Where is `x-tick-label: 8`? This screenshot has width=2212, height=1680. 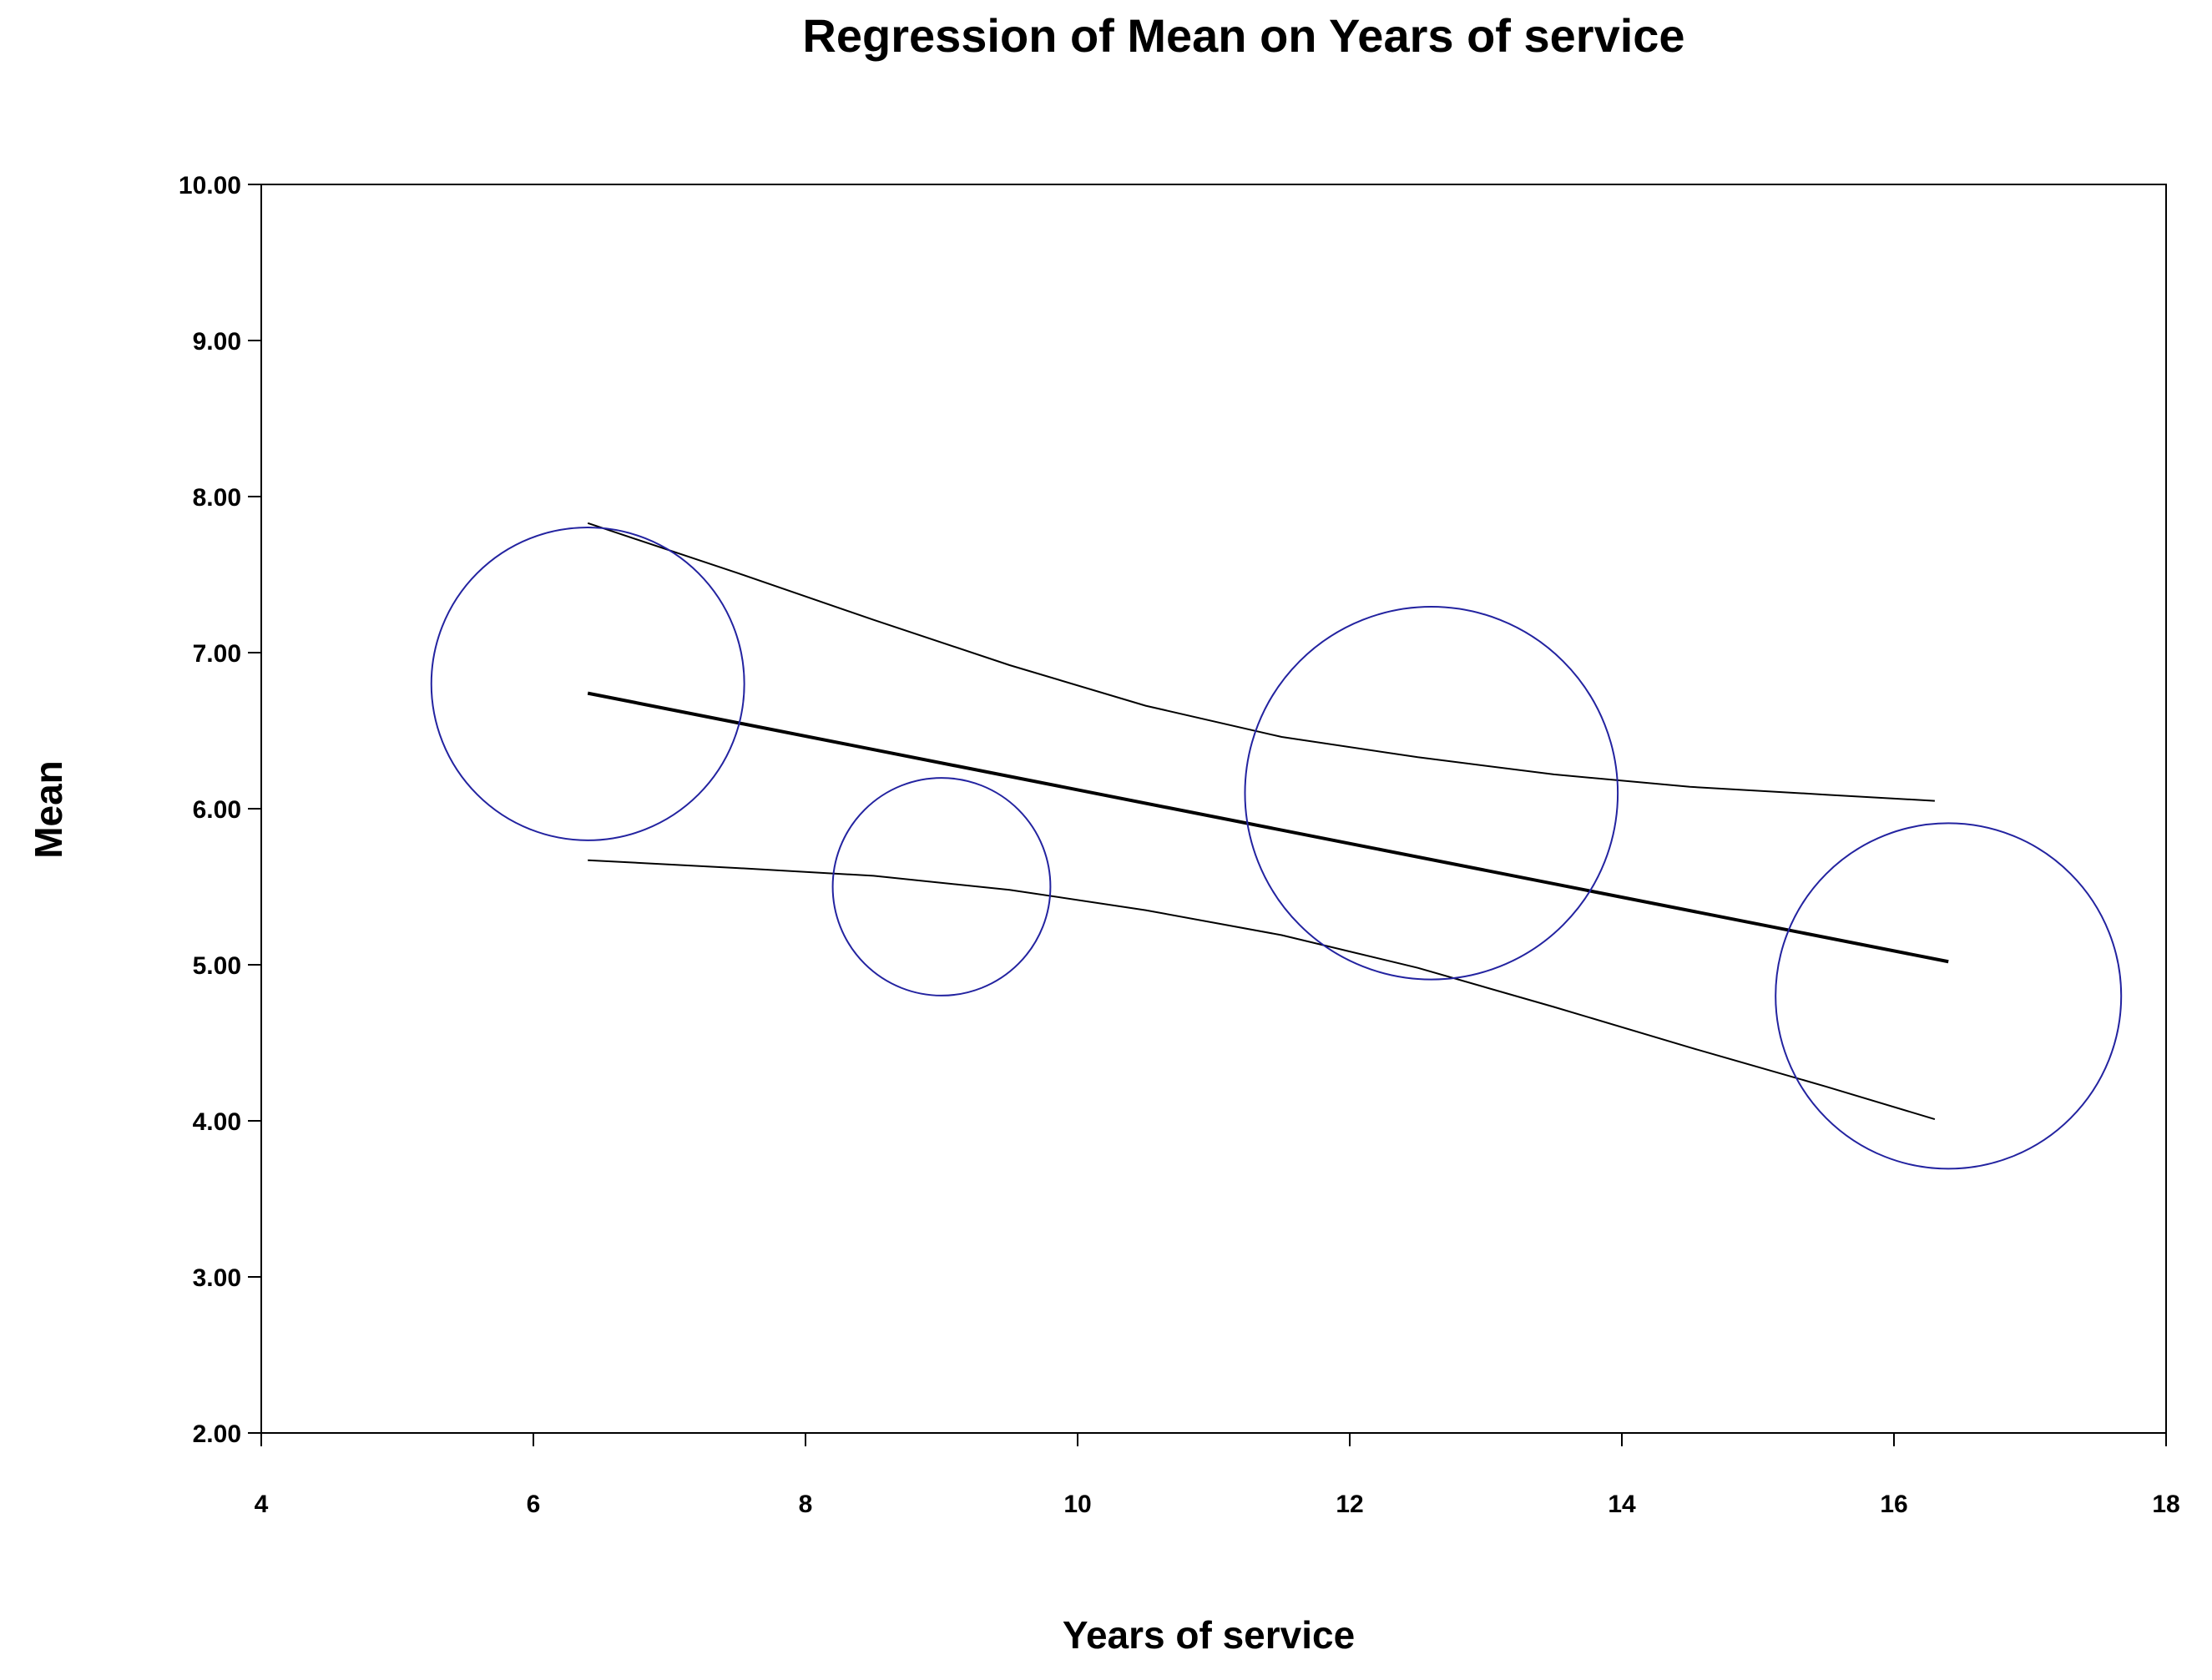 x-tick-label: 8 is located at coordinates (806, 1504).